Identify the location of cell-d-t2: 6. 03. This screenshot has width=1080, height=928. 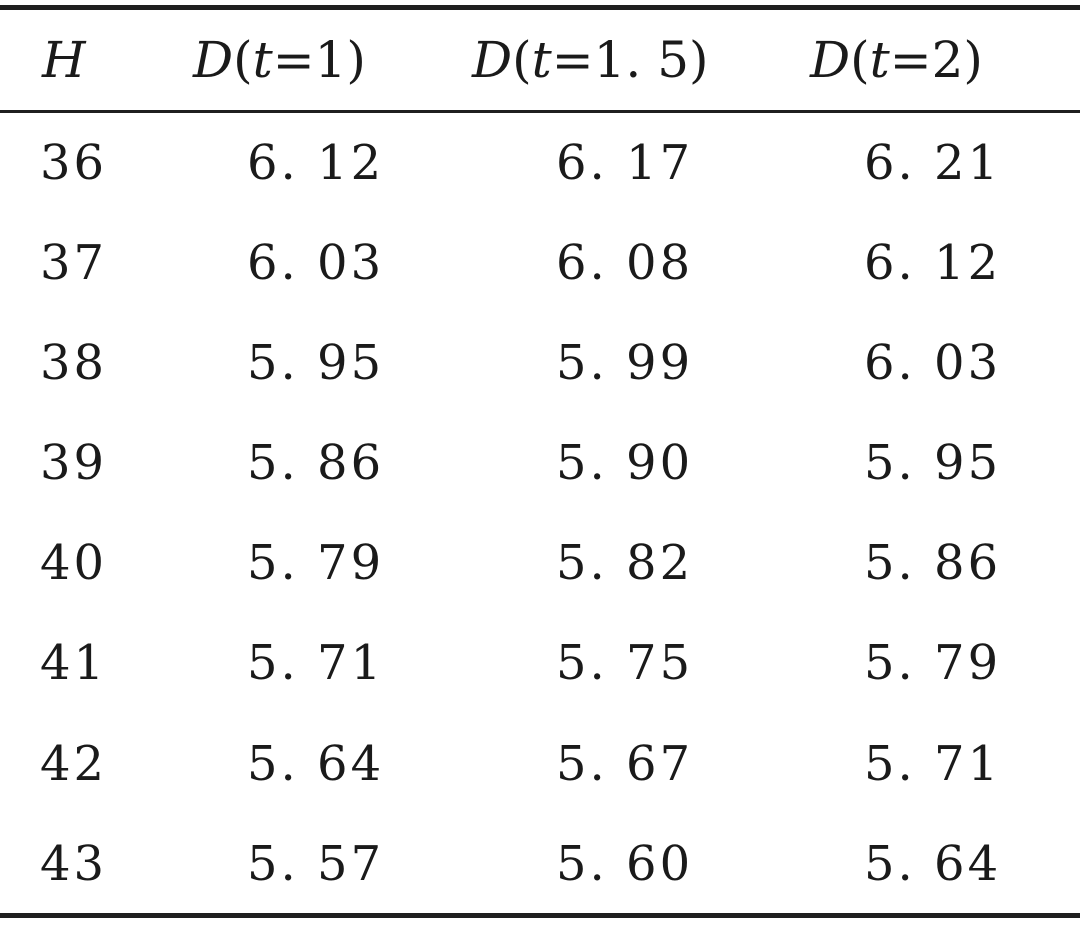
(933, 363).